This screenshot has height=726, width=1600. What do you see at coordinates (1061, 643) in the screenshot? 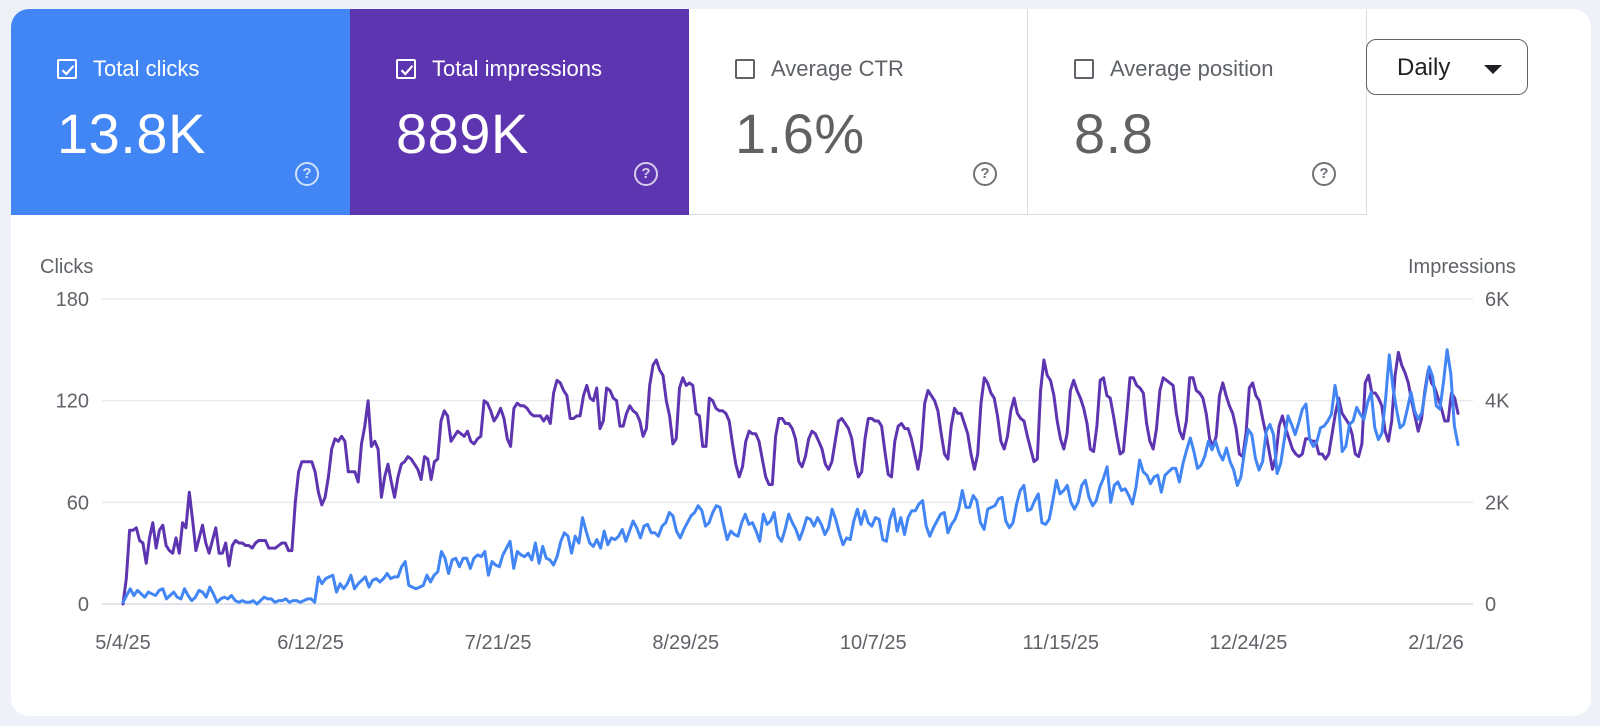
I see `x-tick-label: 11/15/25` at bounding box center [1061, 643].